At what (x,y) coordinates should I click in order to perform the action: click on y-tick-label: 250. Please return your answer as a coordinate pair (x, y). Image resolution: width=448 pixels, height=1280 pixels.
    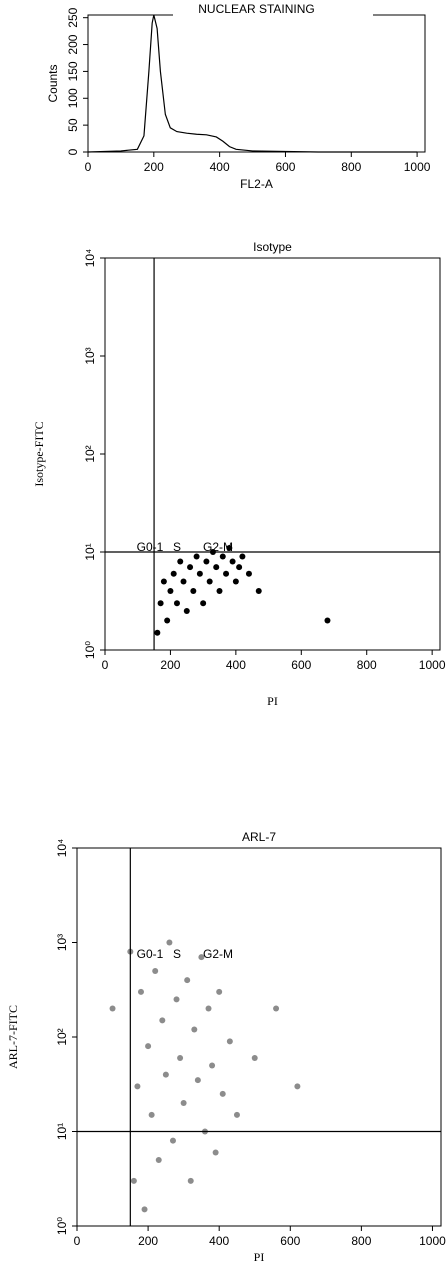
    Looking at the image, I should click on (73, 17).